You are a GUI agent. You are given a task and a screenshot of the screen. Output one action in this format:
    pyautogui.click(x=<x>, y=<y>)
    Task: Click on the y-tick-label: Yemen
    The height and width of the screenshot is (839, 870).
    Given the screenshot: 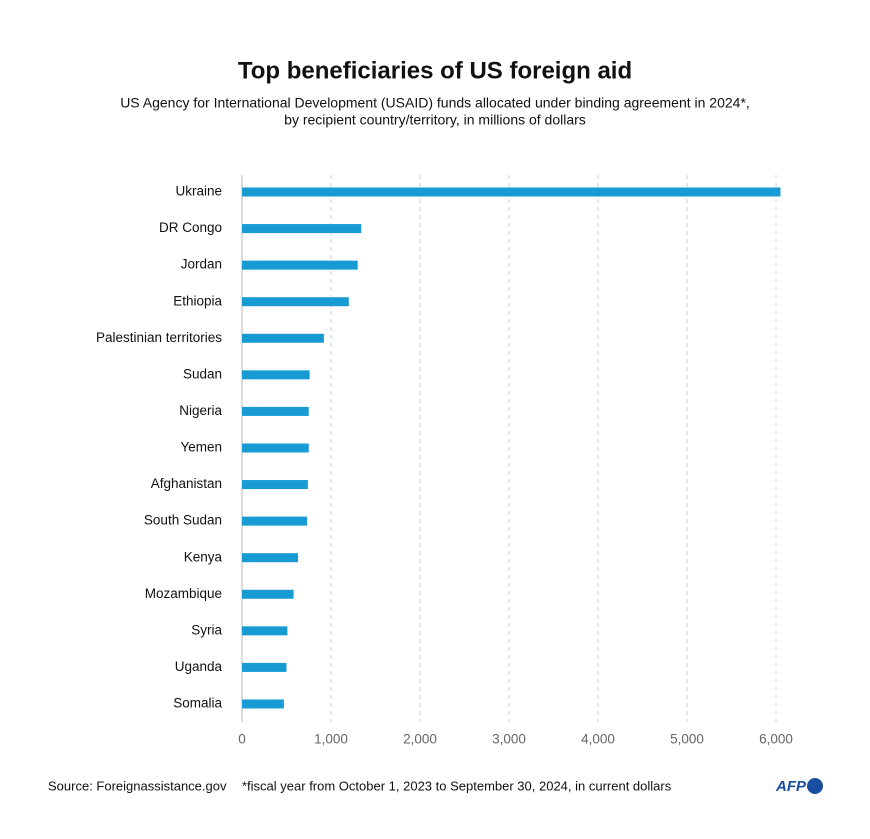 What is the action you would take?
    pyautogui.click(x=201, y=447)
    